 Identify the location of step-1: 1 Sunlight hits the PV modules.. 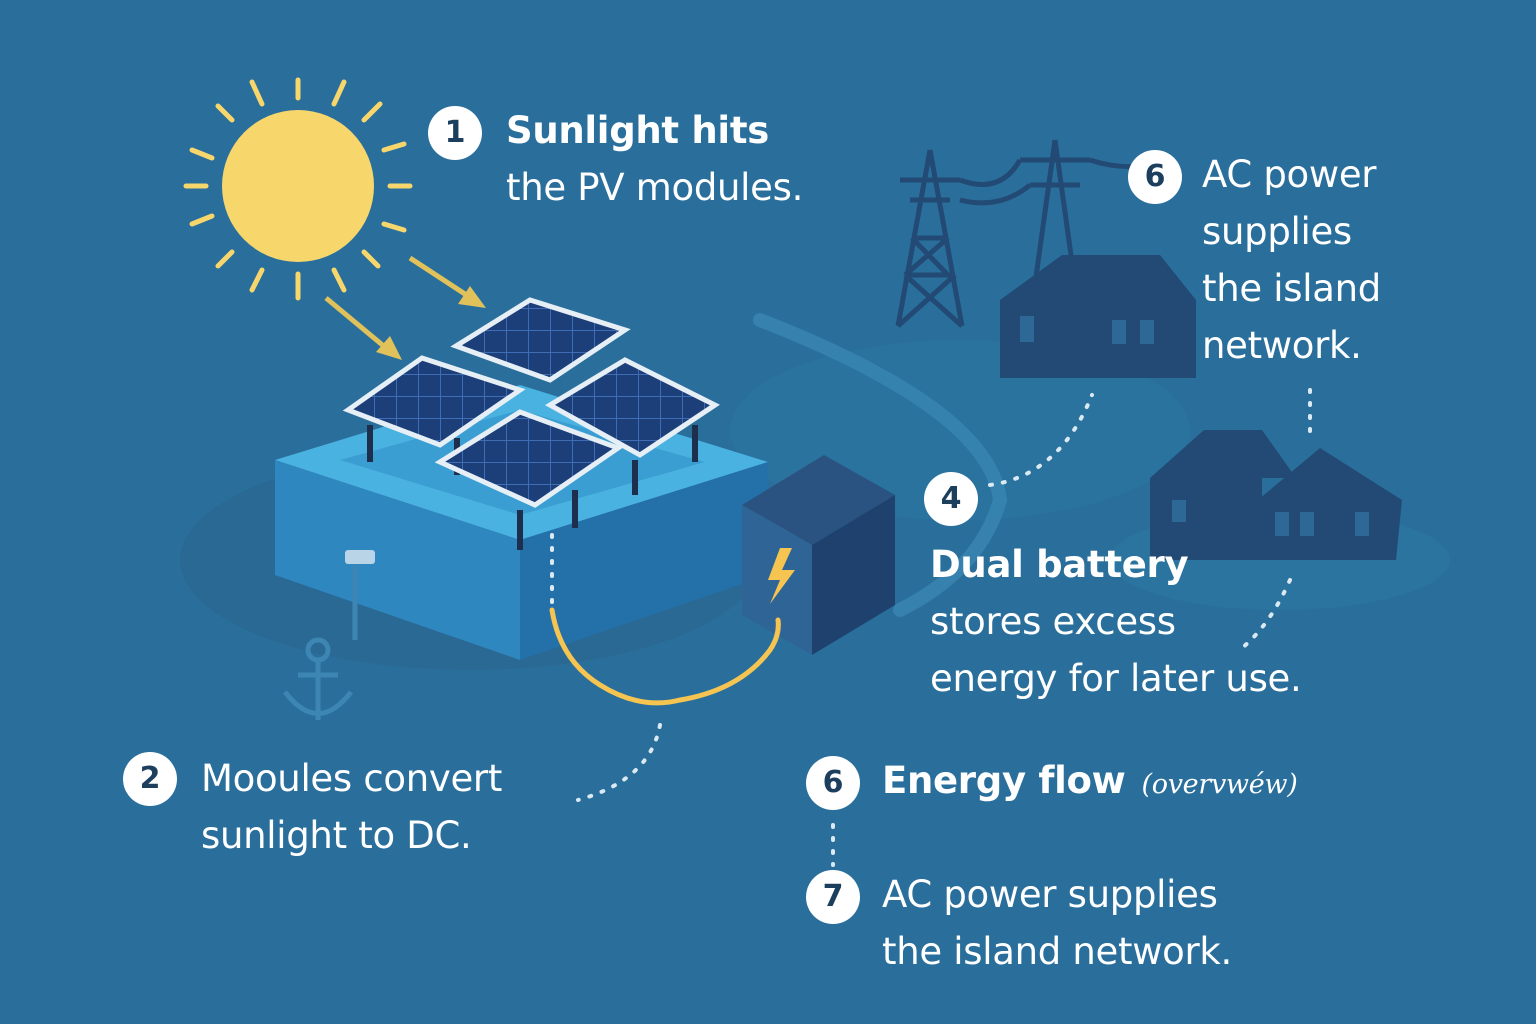
(615, 161).